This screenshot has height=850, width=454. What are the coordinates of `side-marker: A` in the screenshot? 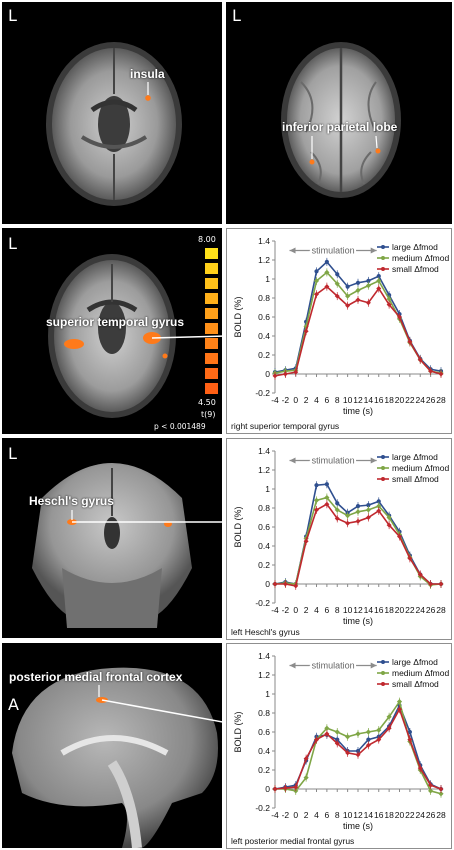 It's located at (13, 704).